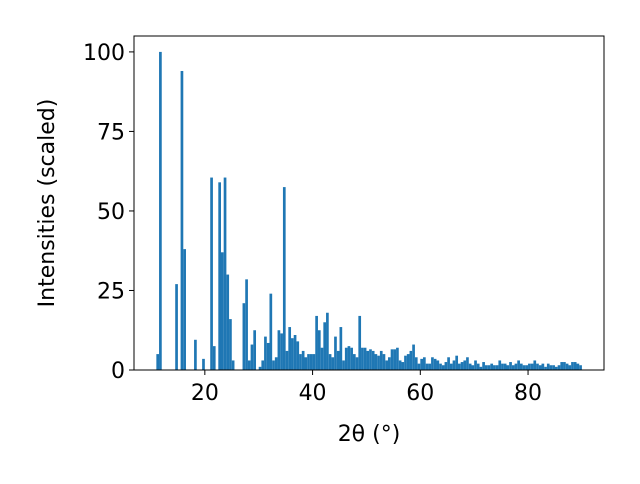 The width and height of the screenshot is (640, 484). Describe the element at coordinates (111, 291) in the screenshot. I see `y-tick-label: 25` at that location.